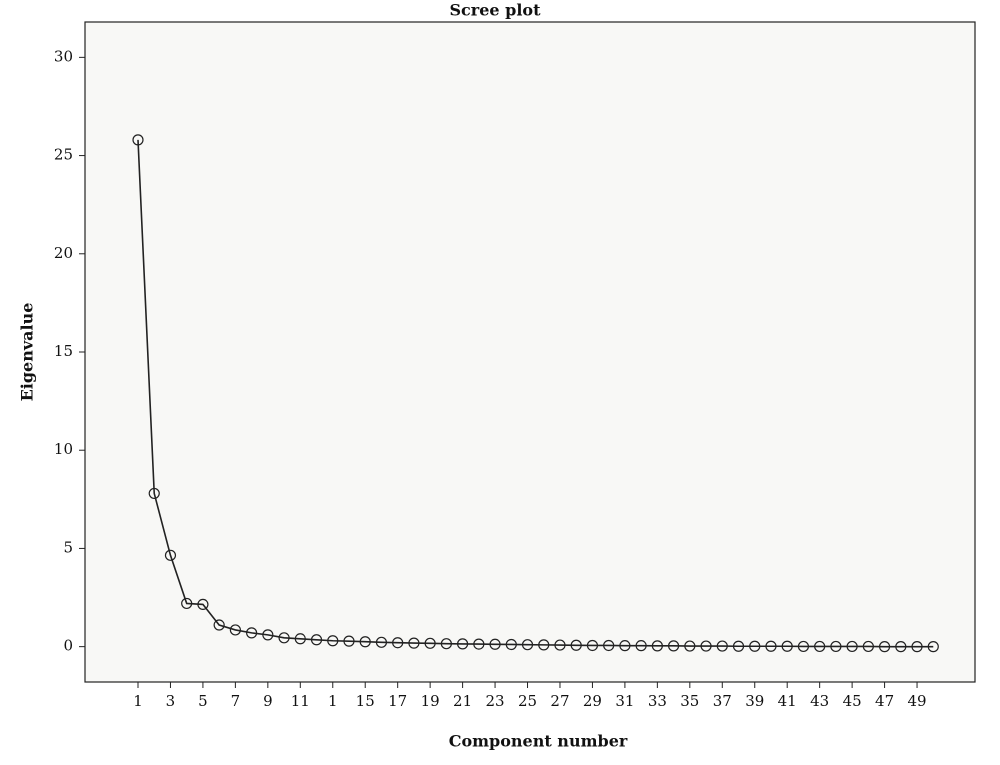 The width and height of the screenshot is (1000, 765). I want to click on x-tick-label: 21, so click(462, 701).